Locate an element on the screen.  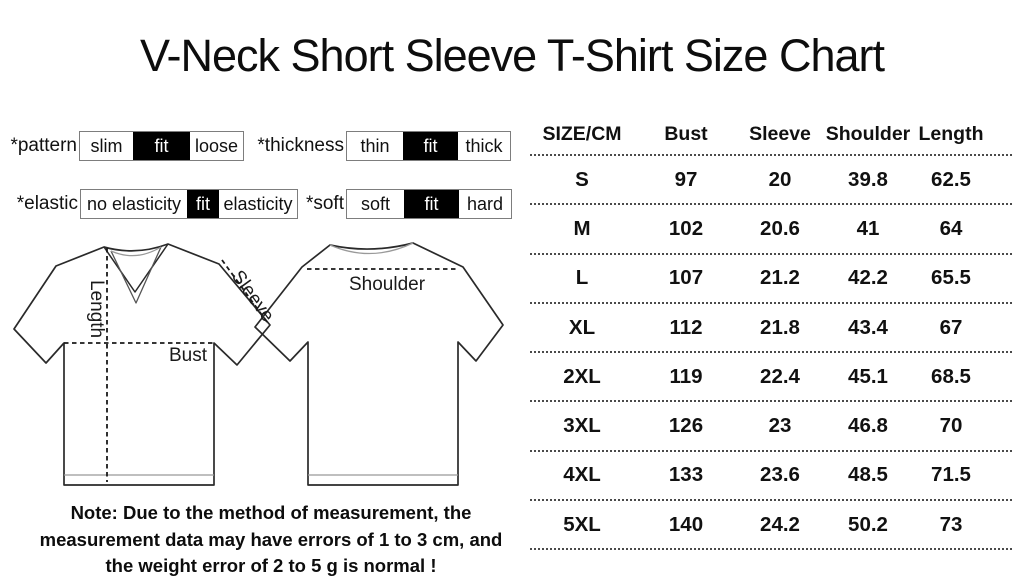
bust-value: 102 is located at coordinates (686, 228).